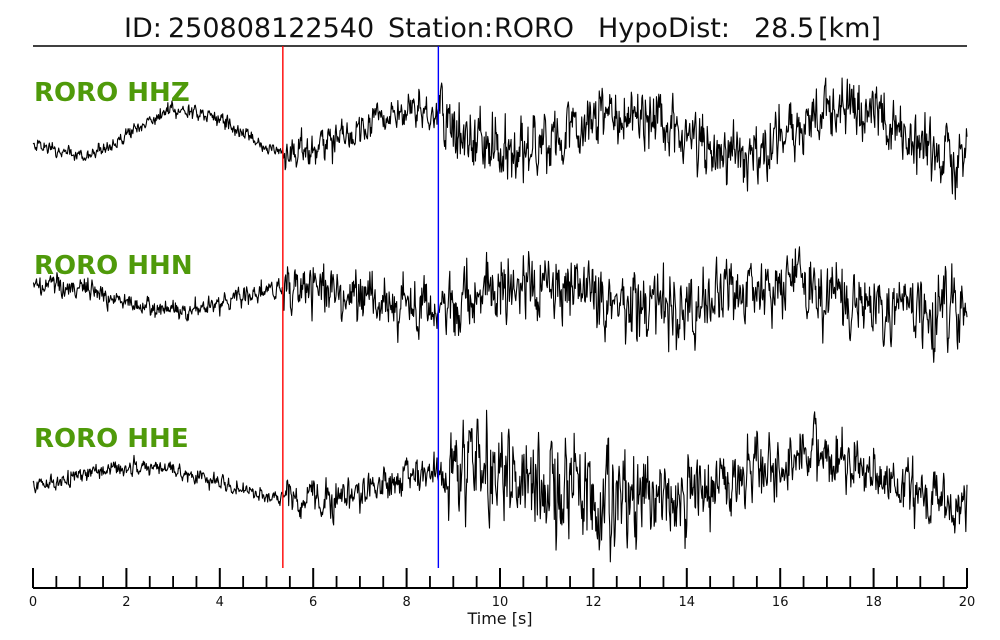 The width and height of the screenshot is (1000, 640). What do you see at coordinates (780, 602) in the screenshot?
I see `x-tick-label: 16` at bounding box center [780, 602].